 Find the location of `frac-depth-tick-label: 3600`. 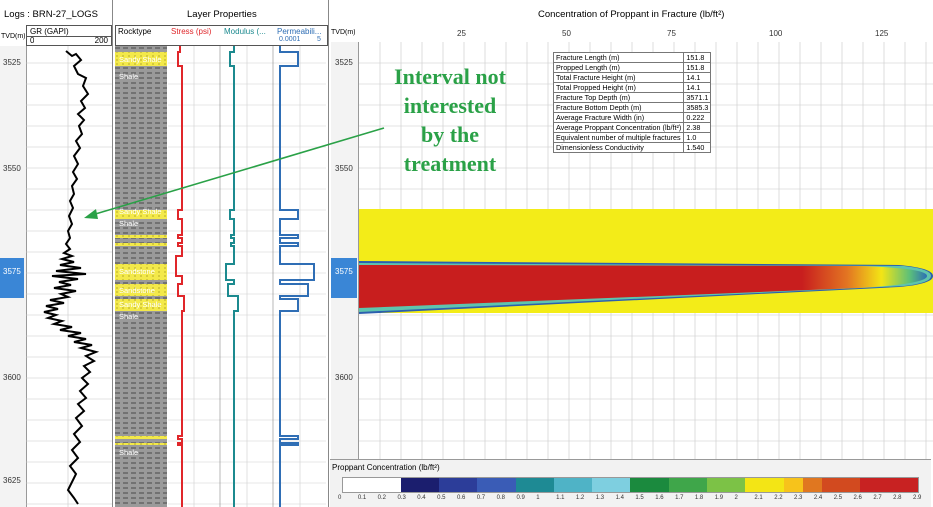

frac-depth-tick-label: 3600 is located at coordinates (344, 377).